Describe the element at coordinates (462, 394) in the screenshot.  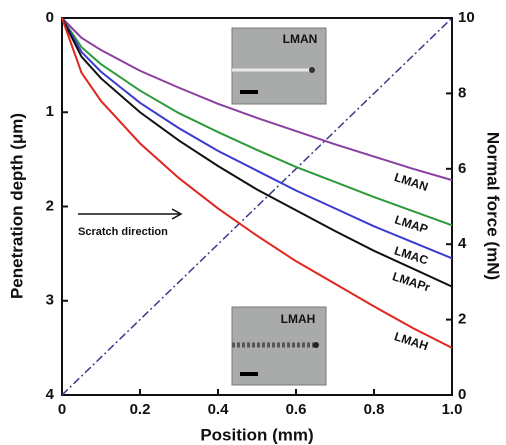
I see `y2-tick-label: 0` at that location.